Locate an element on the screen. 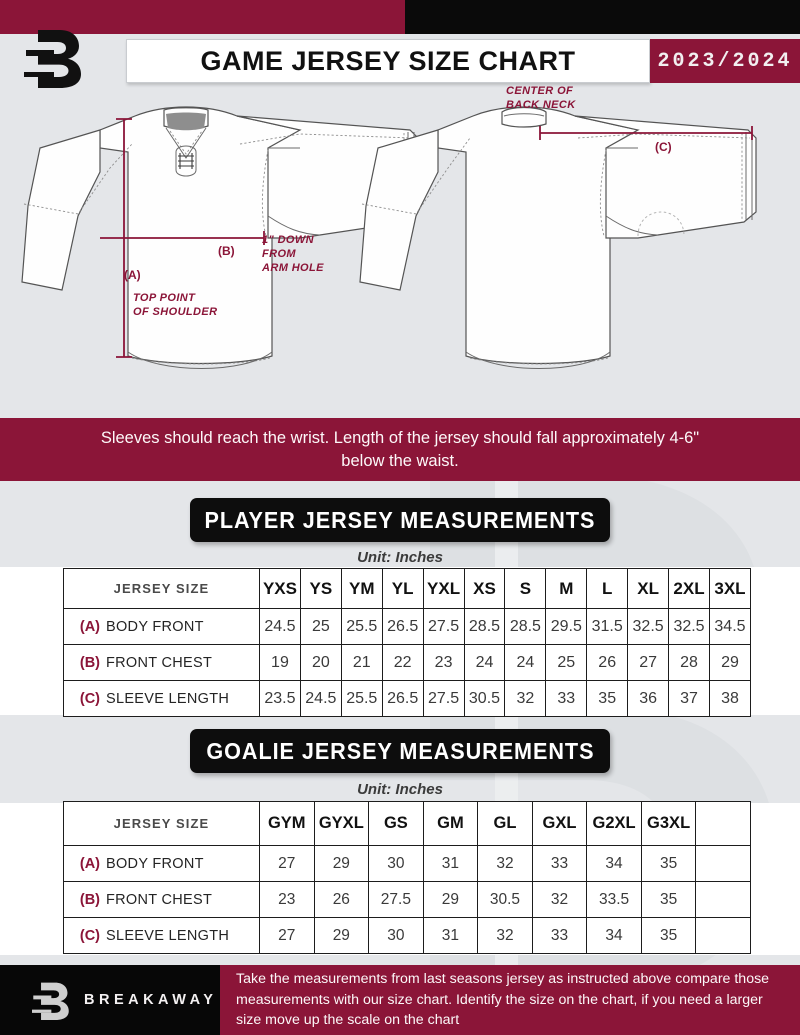 The image size is (800, 1035). measurement-value-cell: 20 is located at coordinates (320, 662).